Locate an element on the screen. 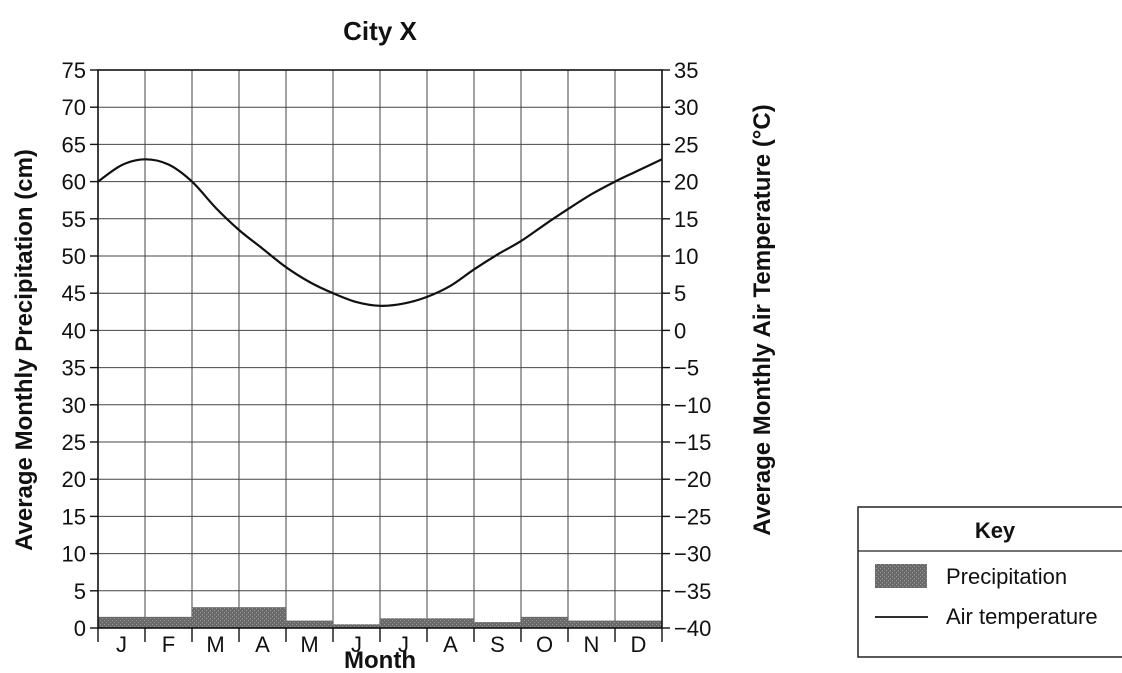  legend: Key Precipitation Air temperature is located at coordinates (989, 582).